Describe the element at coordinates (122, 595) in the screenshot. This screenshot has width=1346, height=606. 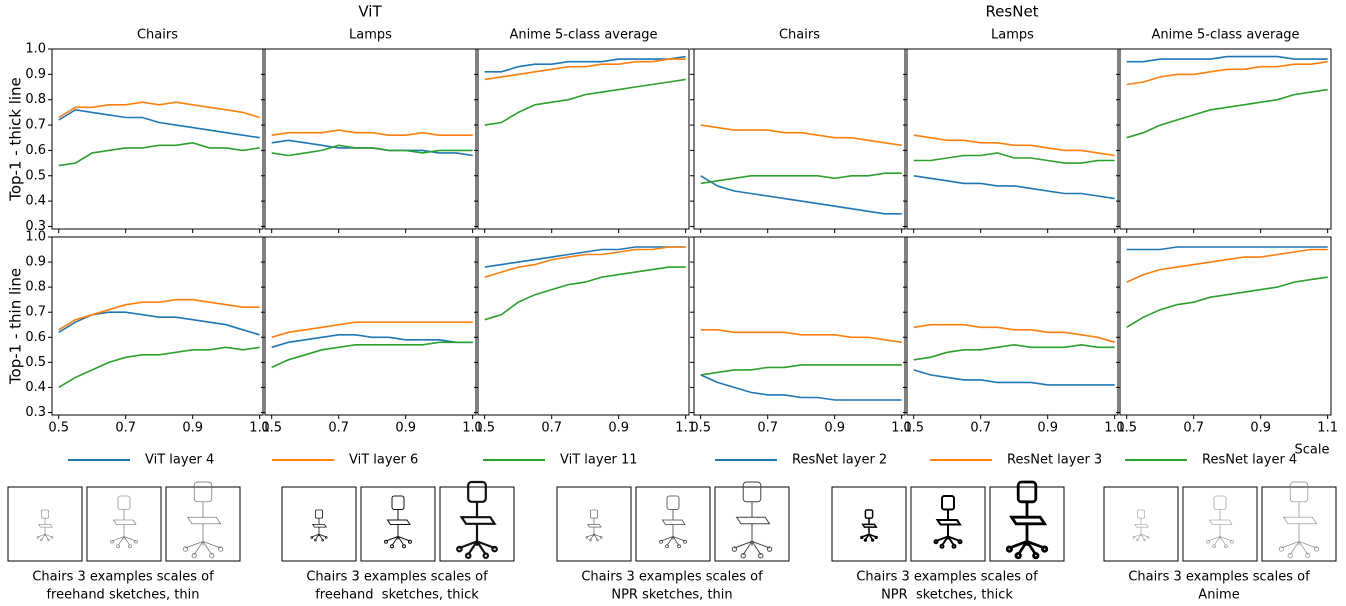
I see `example-caption: freehand sketches, thin` at that location.